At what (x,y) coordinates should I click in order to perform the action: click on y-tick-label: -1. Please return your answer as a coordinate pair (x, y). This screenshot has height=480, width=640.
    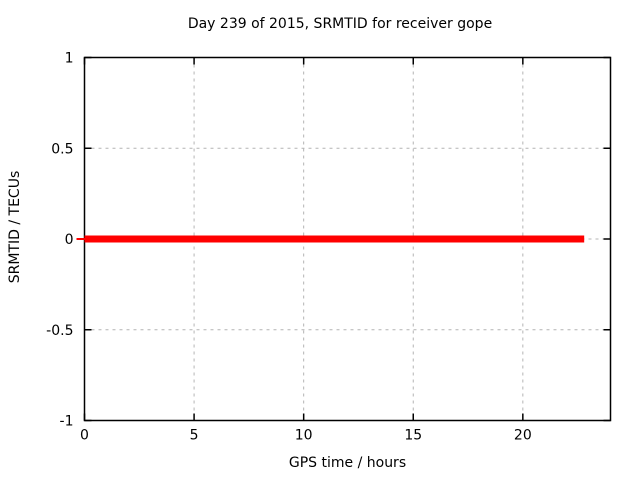
    Looking at the image, I should click on (67, 422).